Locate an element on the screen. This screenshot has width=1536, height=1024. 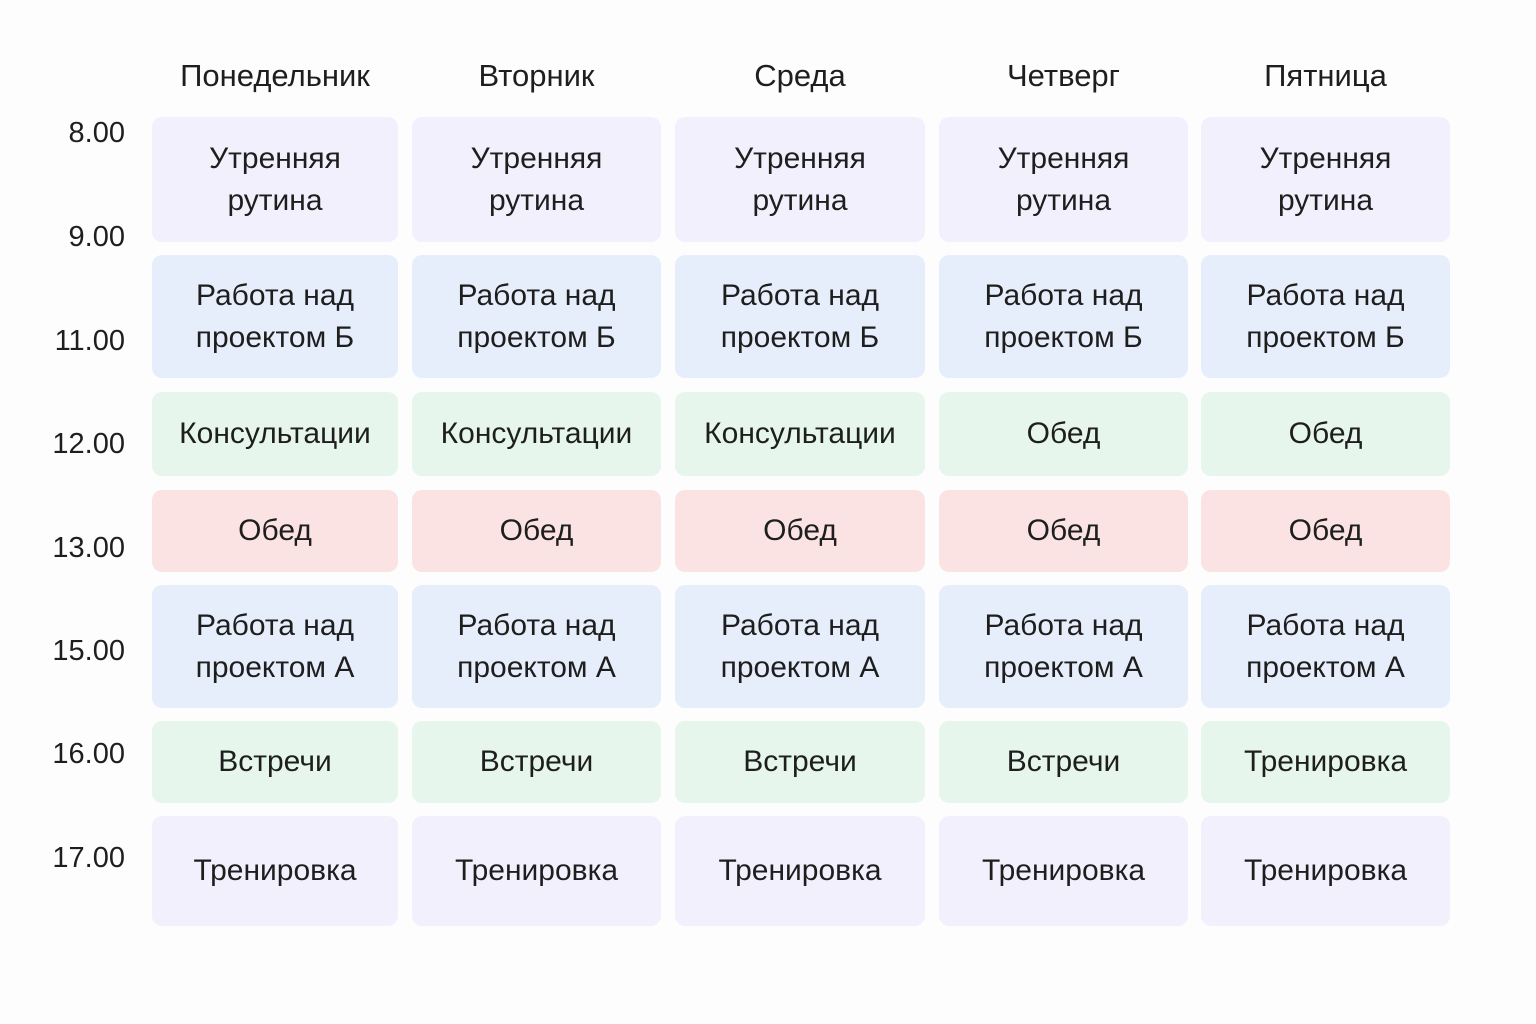
time-label: 11.00 is located at coordinates (89, 341).